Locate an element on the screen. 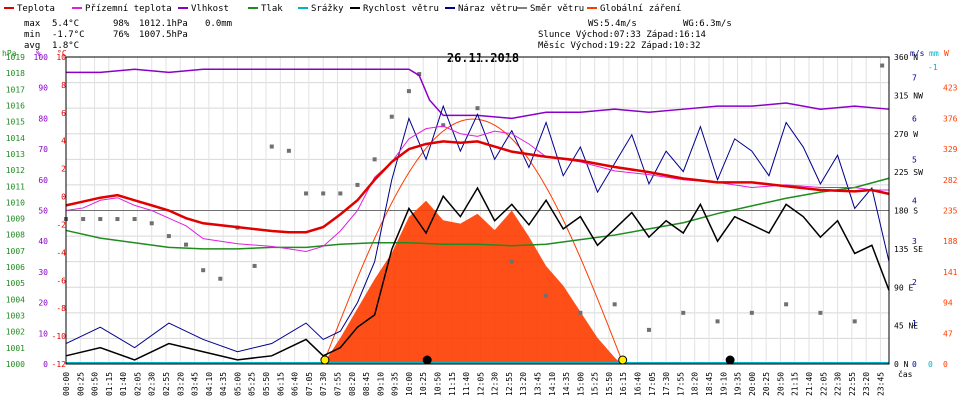 This screenshot has width=966, height=400. tick-celsius: 2 is located at coordinates (63, 169).